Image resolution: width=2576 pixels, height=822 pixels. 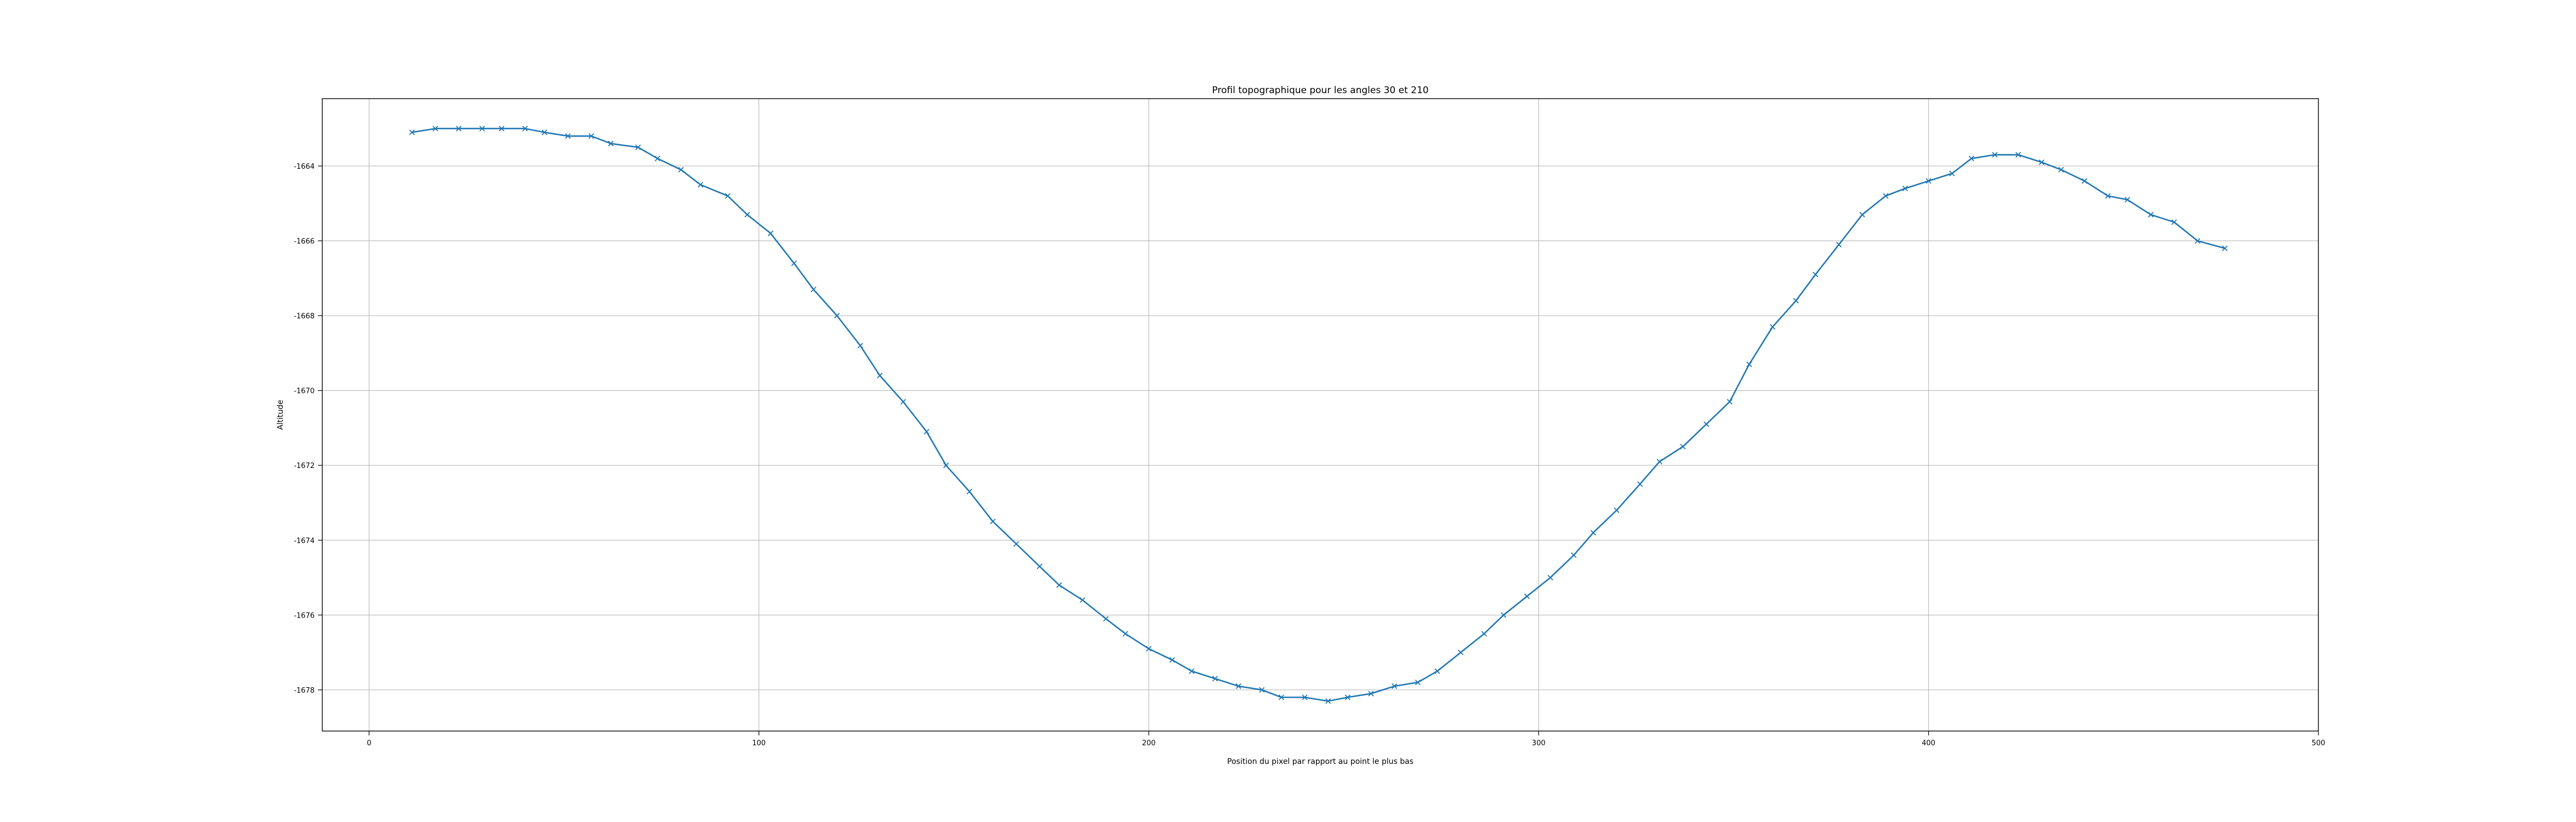 What do you see at coordinates (304, 242) in the screenshot?
I see `y-tick-label: -1666` at bounding box center [304, 242].